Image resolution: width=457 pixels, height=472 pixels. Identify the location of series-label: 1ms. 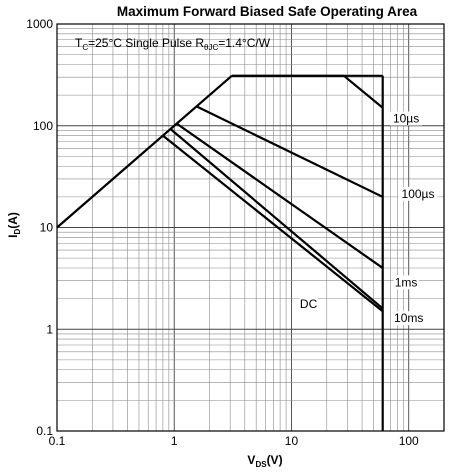
(406, 282).